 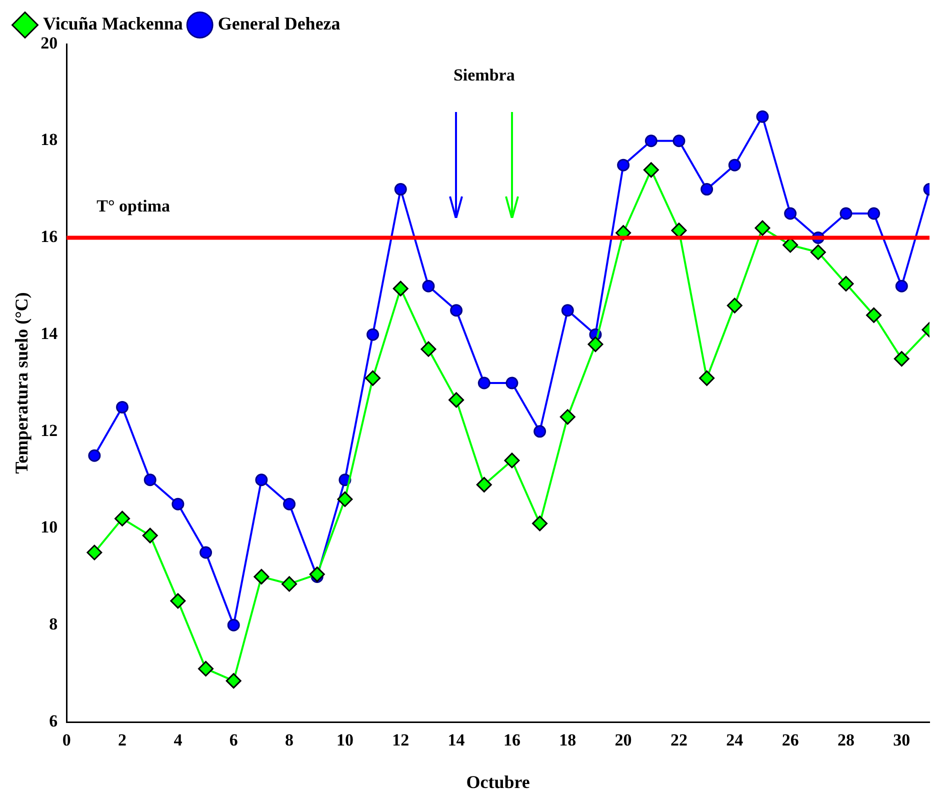 What do you see at coordinates (49, 42) in the screenshot?
I see `y-tick-label: 20` at bounding box center [49, 42].